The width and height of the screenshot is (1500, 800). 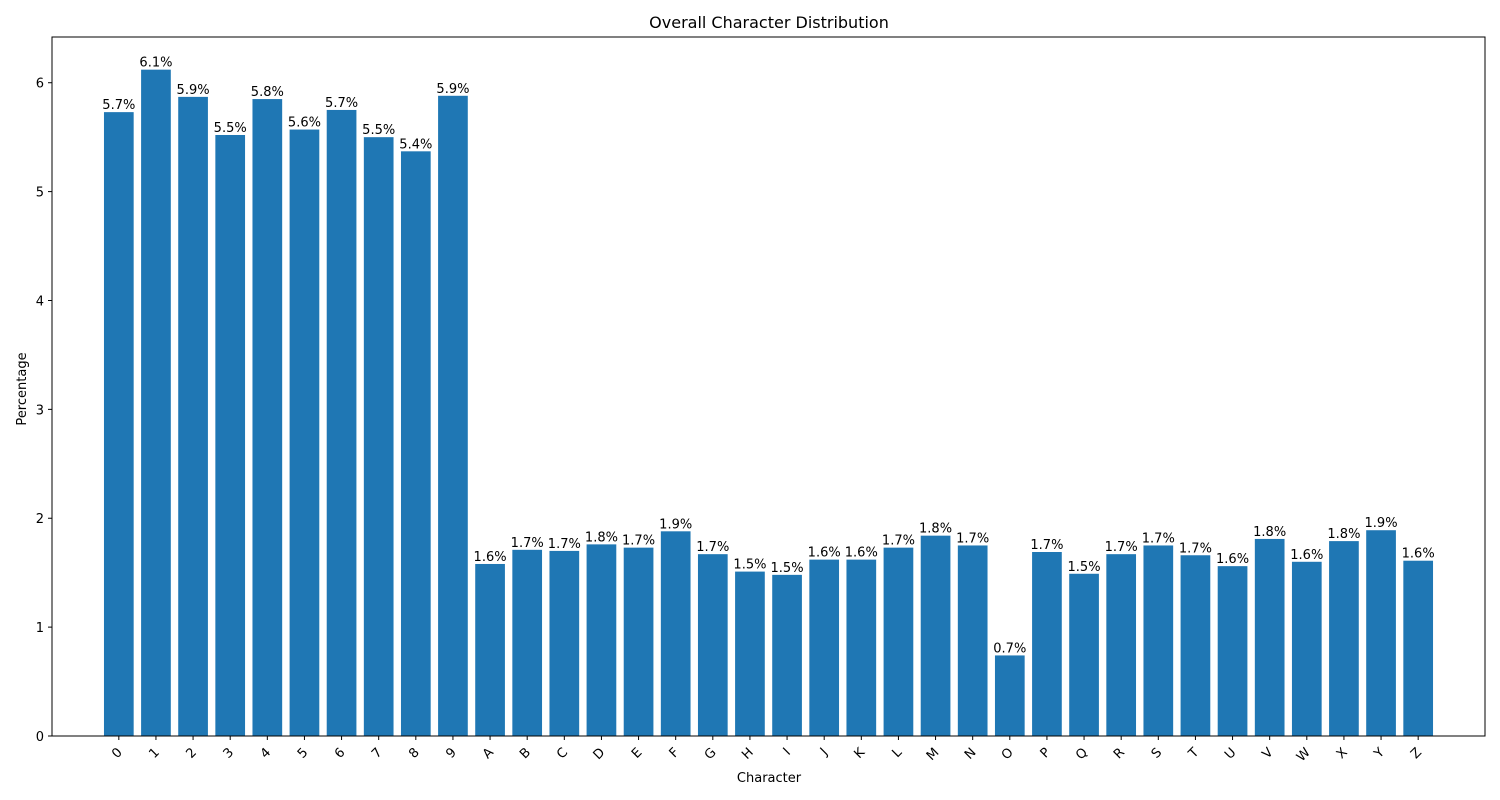 I want to click on x-tick-label: J, so click(x=824, y=752).